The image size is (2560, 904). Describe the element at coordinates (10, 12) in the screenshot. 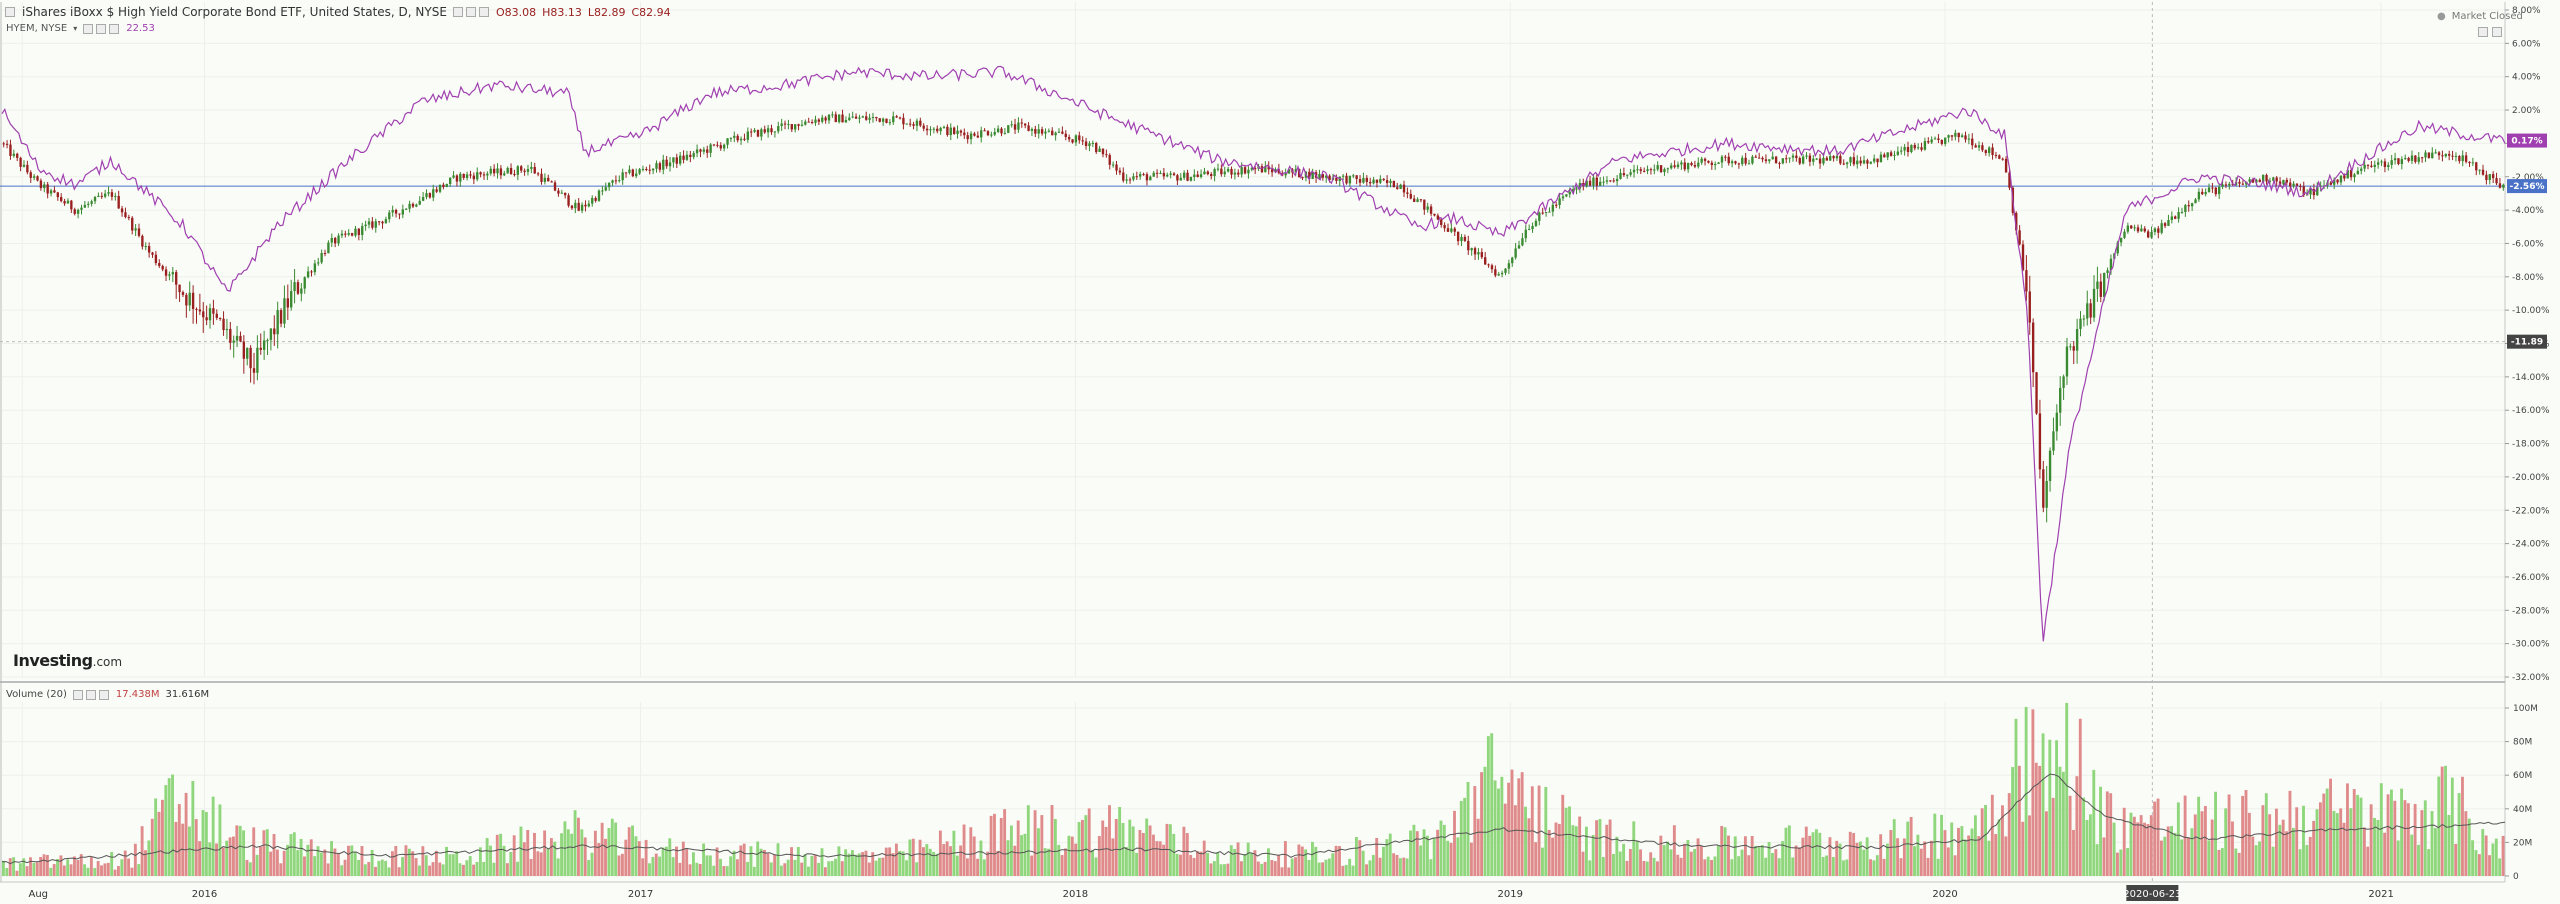

I see `collapse-toggle-icon` at that location.